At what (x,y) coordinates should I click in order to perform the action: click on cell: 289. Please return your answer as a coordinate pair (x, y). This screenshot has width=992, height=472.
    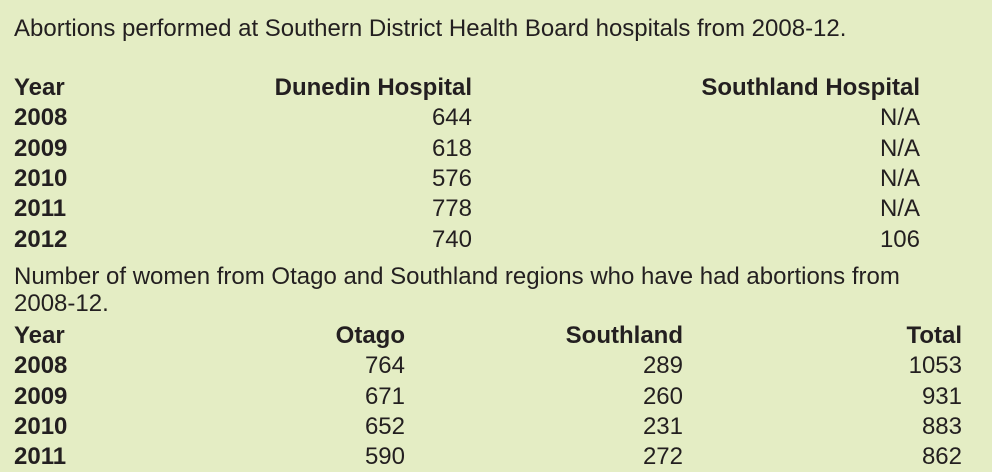
    Looking at the image, I should click on (662, 366).